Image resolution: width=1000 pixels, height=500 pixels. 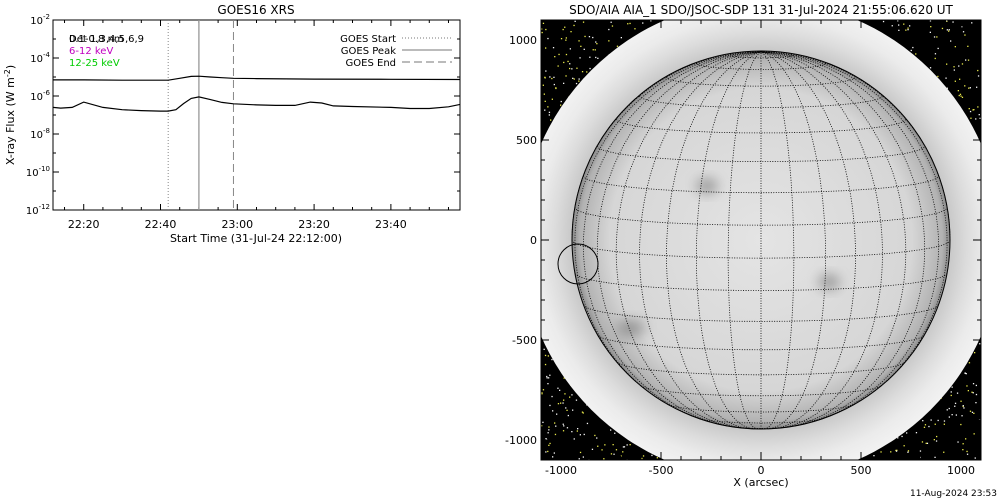 I want to click on aia-y-tick-label: 1000, so click(x=523, y=40).